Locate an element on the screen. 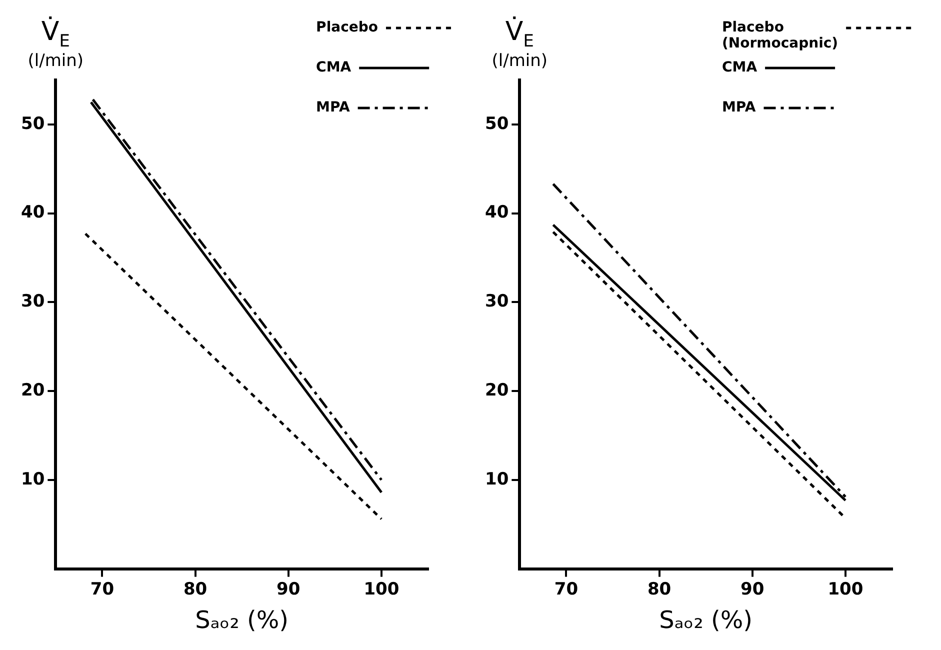 The width and height of the screenshot is (941, 650). legend-label: Placebo is located at coordinates (347, 28).